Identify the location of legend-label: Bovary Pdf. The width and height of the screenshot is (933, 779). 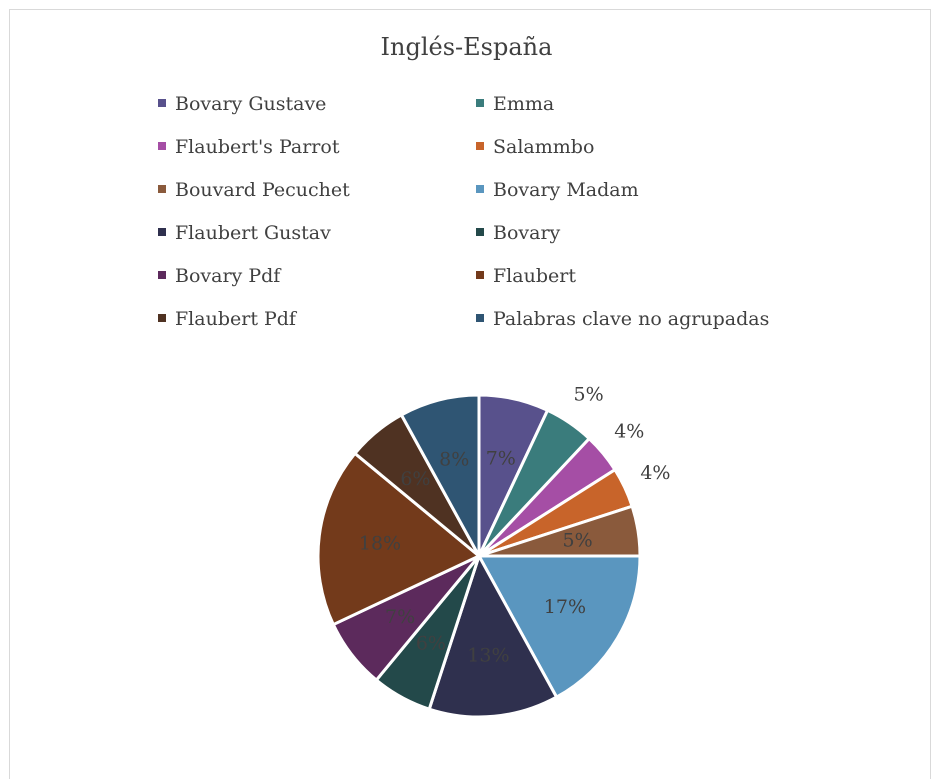
(228, 276).